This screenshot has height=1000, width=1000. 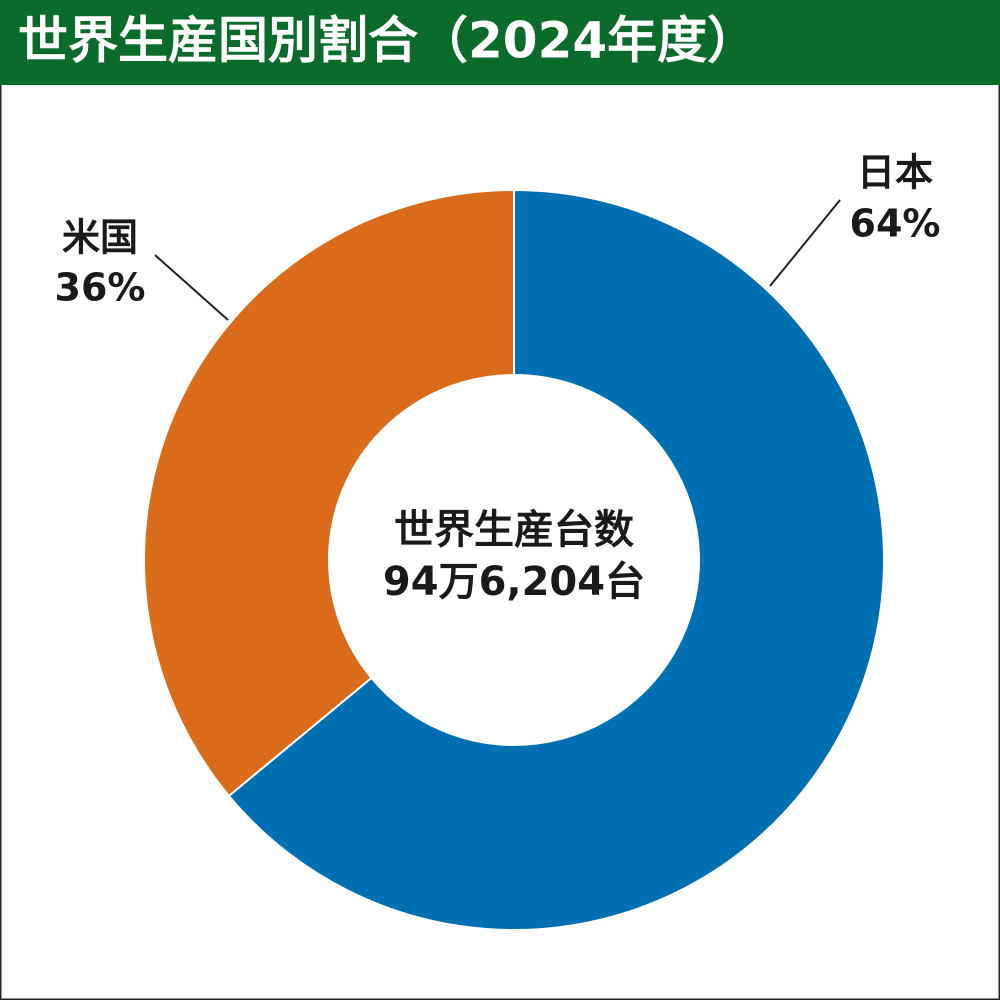 I want to click on value-label: 64%, so click(x=895, y=224).